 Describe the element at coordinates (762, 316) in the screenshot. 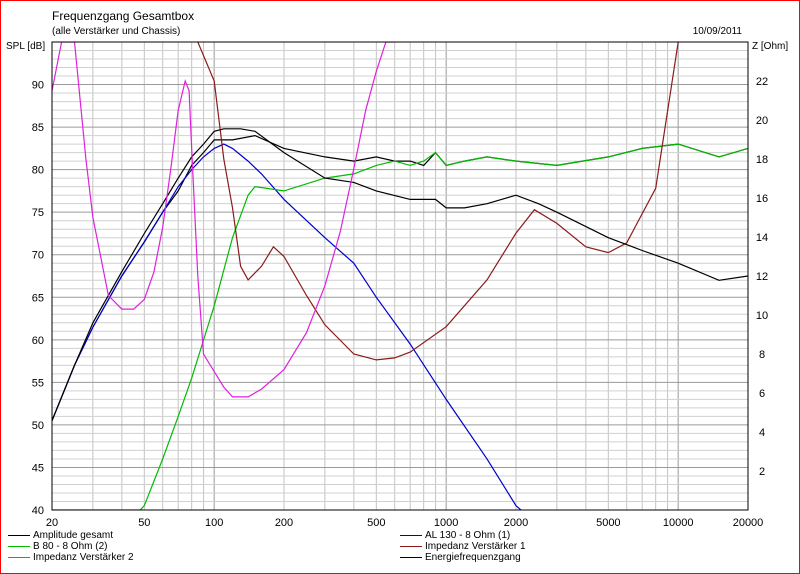

I see `y-tick-label-right: 10` at that location.